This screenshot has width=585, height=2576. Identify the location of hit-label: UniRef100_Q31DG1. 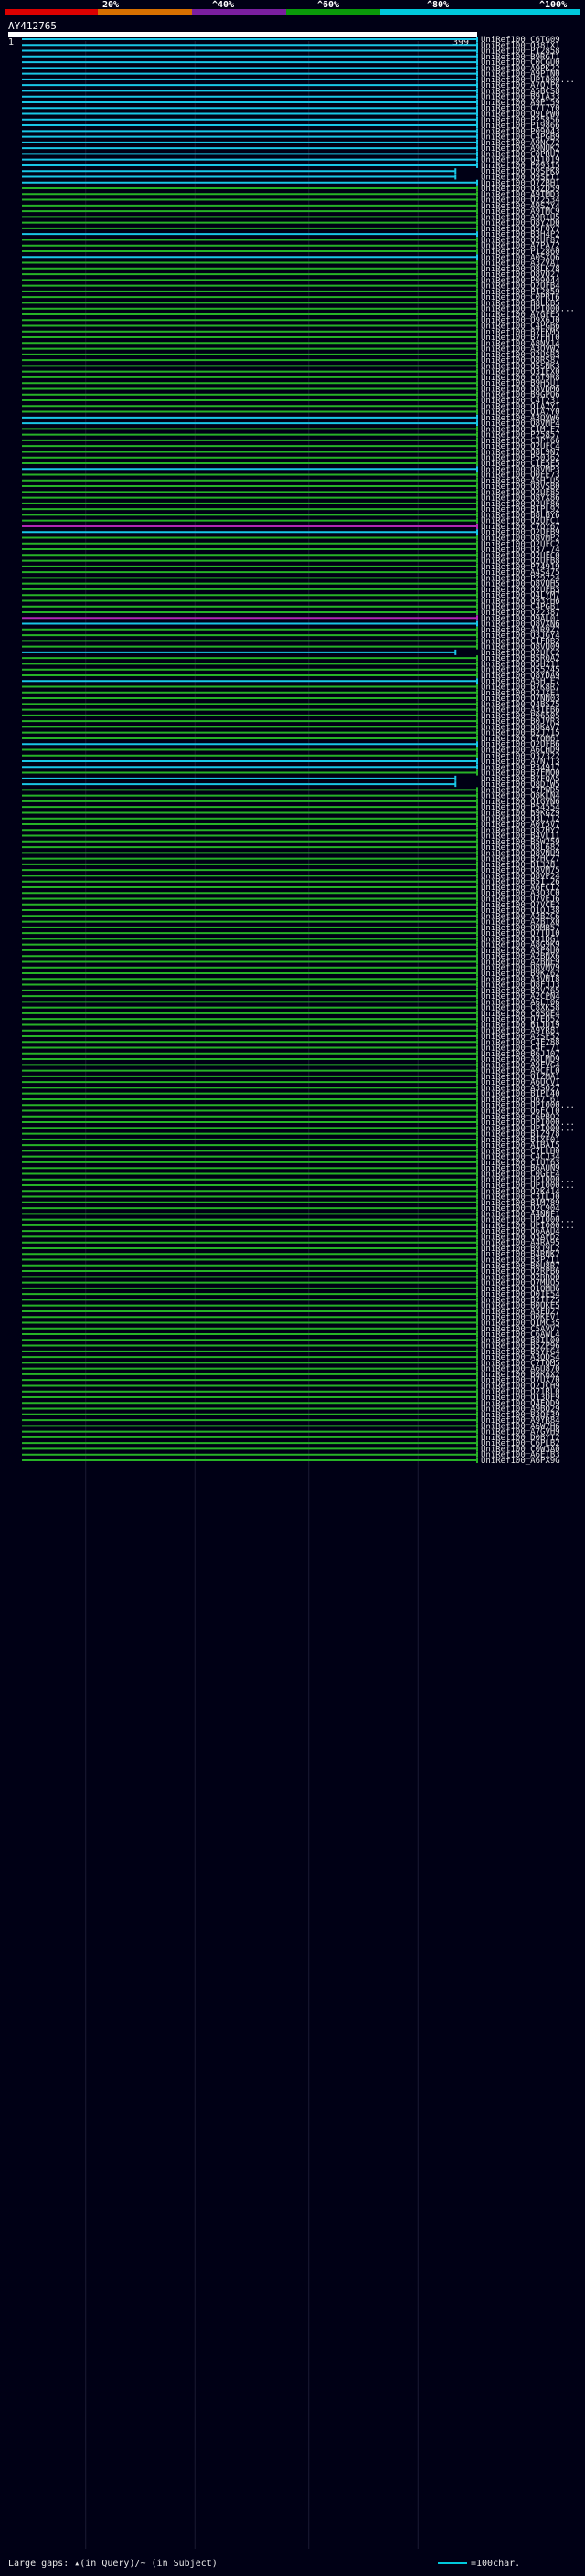
(520, 939).